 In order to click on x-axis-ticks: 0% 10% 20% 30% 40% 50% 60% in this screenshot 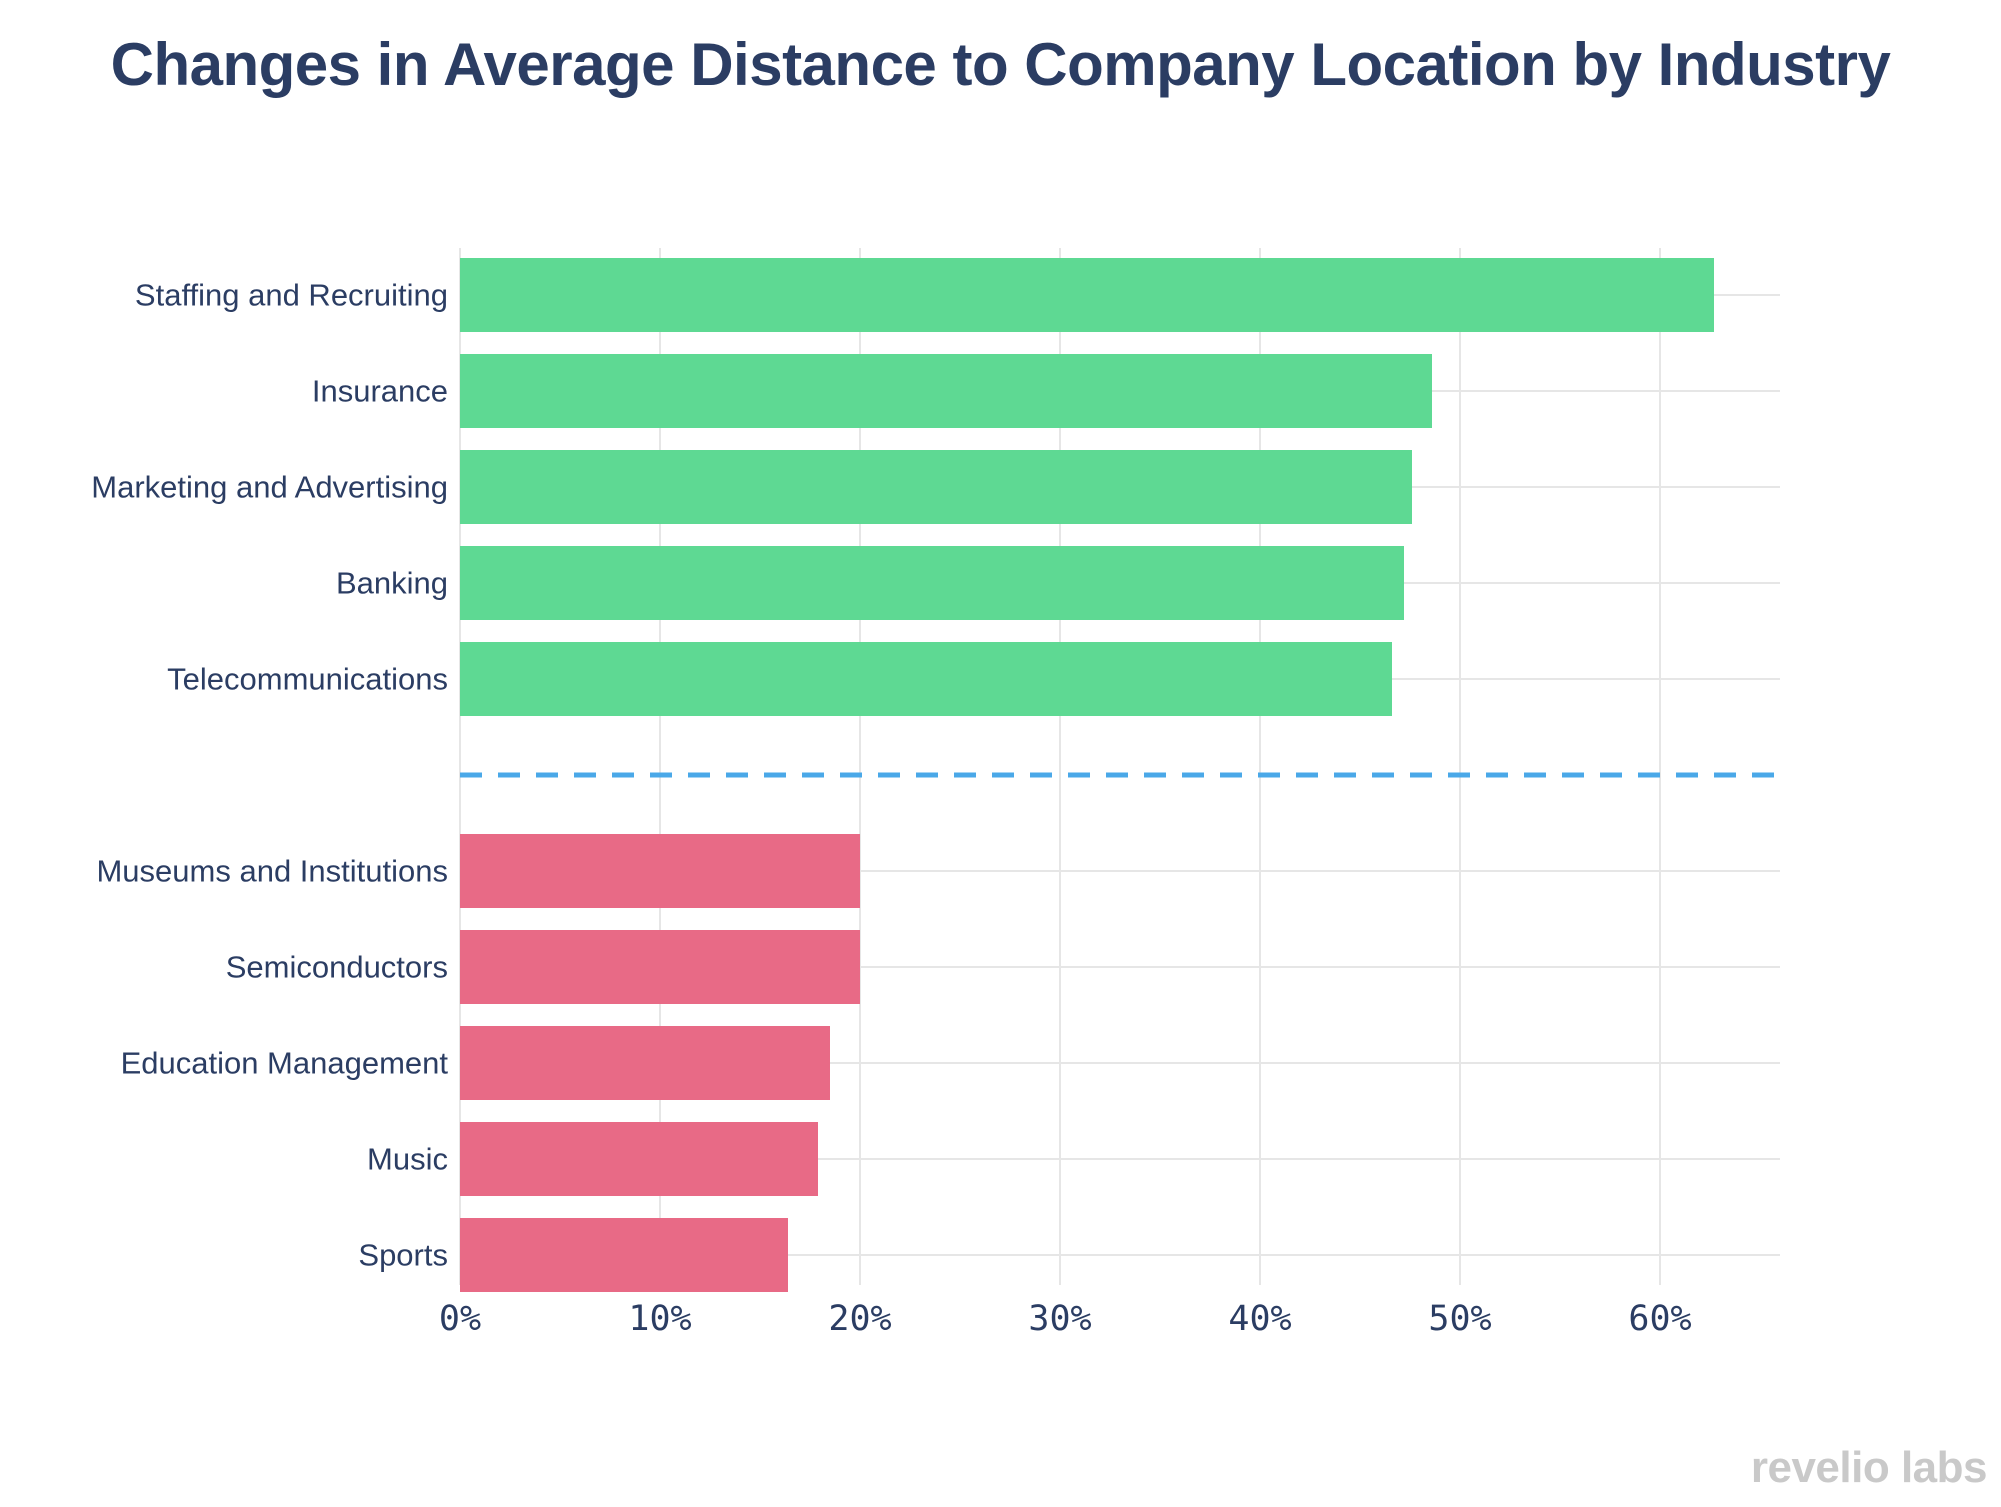, I will do `click(1065, 1319)`.